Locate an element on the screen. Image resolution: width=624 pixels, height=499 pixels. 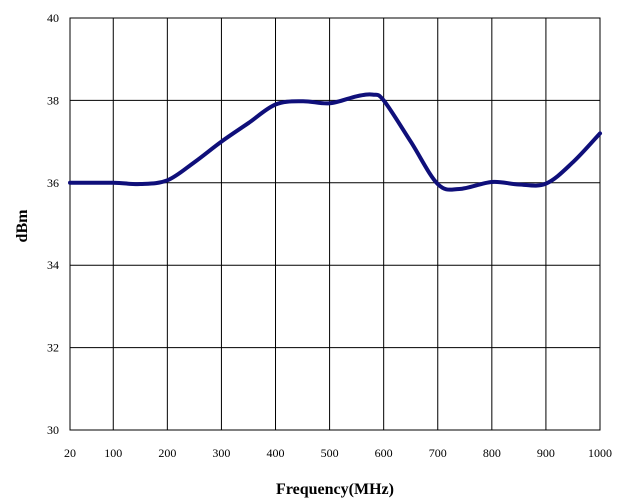
x-tick-label: 100 is located at coordinates (113, 453).